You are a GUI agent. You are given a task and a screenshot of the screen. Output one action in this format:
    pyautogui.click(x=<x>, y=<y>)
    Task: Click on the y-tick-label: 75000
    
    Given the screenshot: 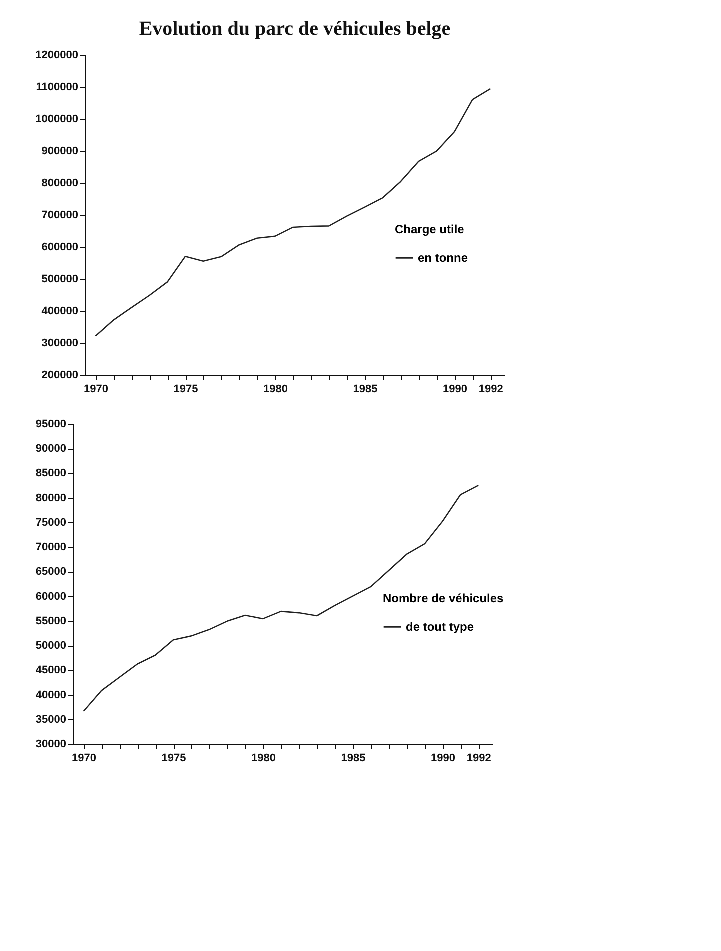 What is the action you would take?
    pyautogui.click(x=51, y=522)
    